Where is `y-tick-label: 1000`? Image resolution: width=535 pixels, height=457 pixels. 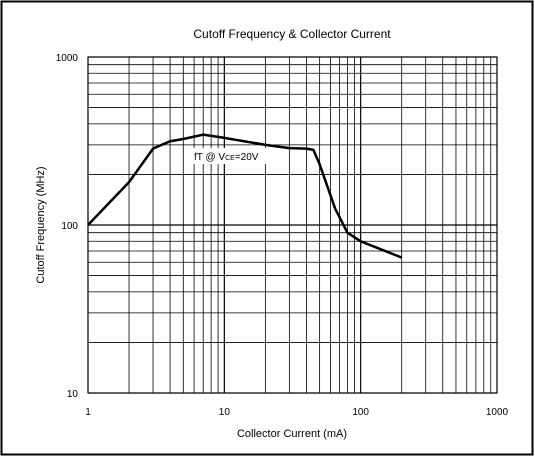
y-tick-label: 1000 is located at coordinates (67, 58).